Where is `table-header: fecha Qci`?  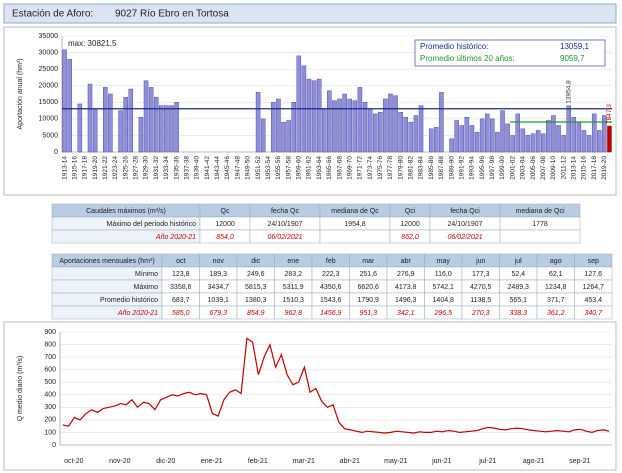 table-header: fecha Qci is located at coordinates (465, 211).